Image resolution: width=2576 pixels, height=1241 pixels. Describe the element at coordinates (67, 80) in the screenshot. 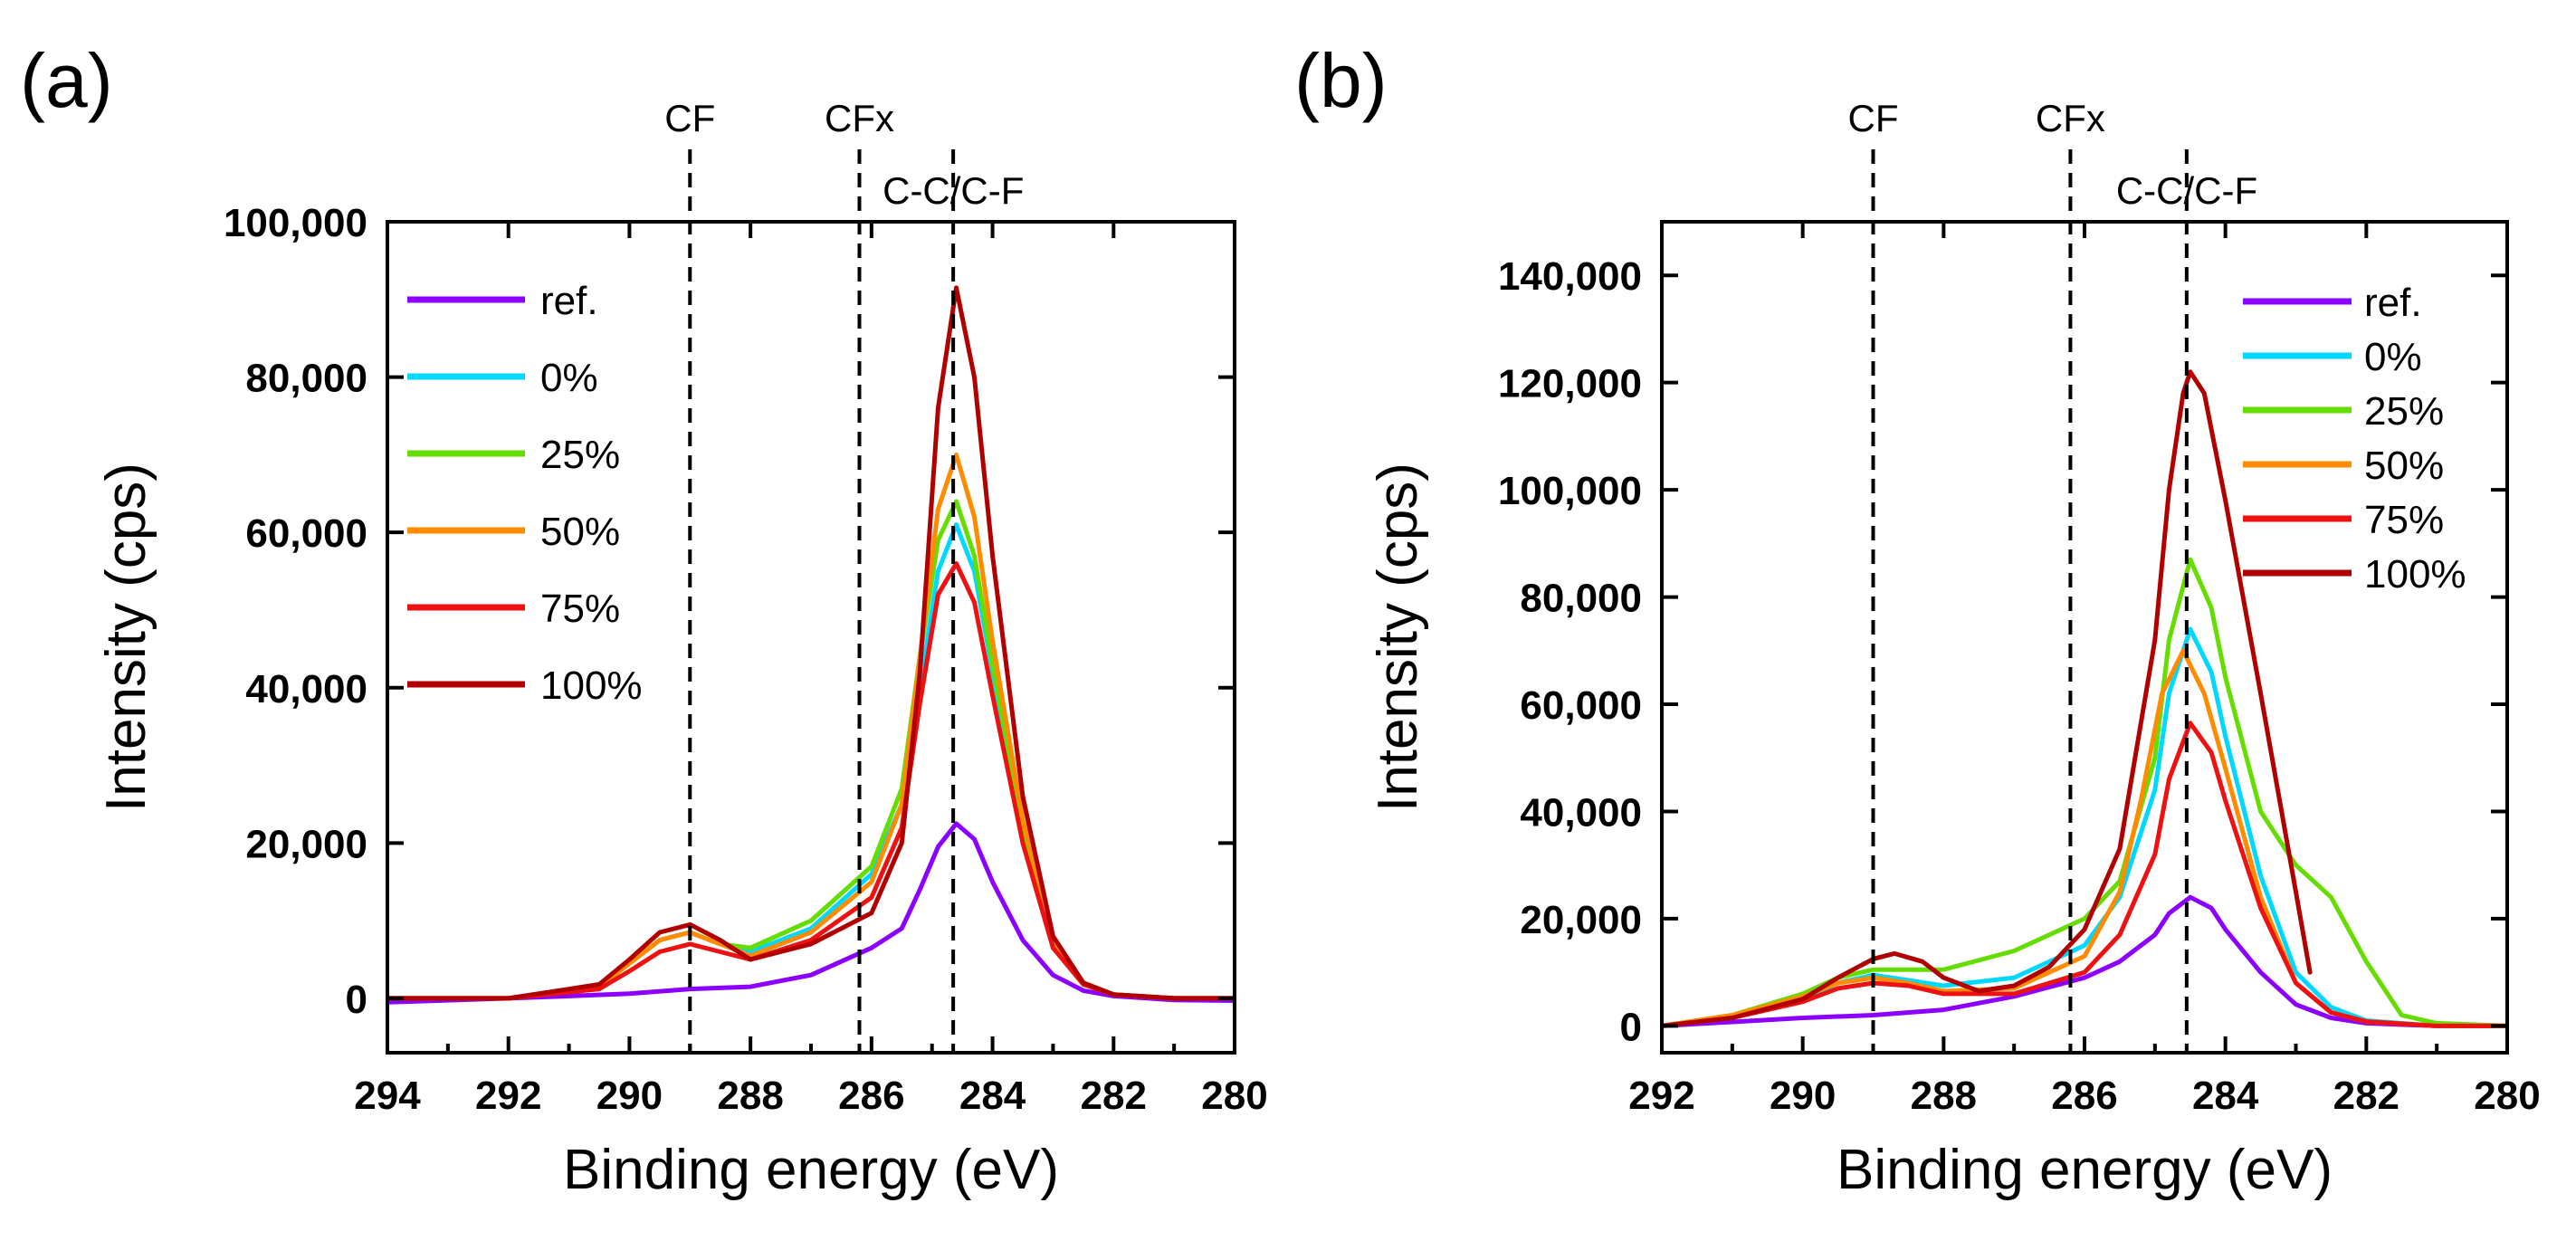

I see `panel-label: (a)` at that location.